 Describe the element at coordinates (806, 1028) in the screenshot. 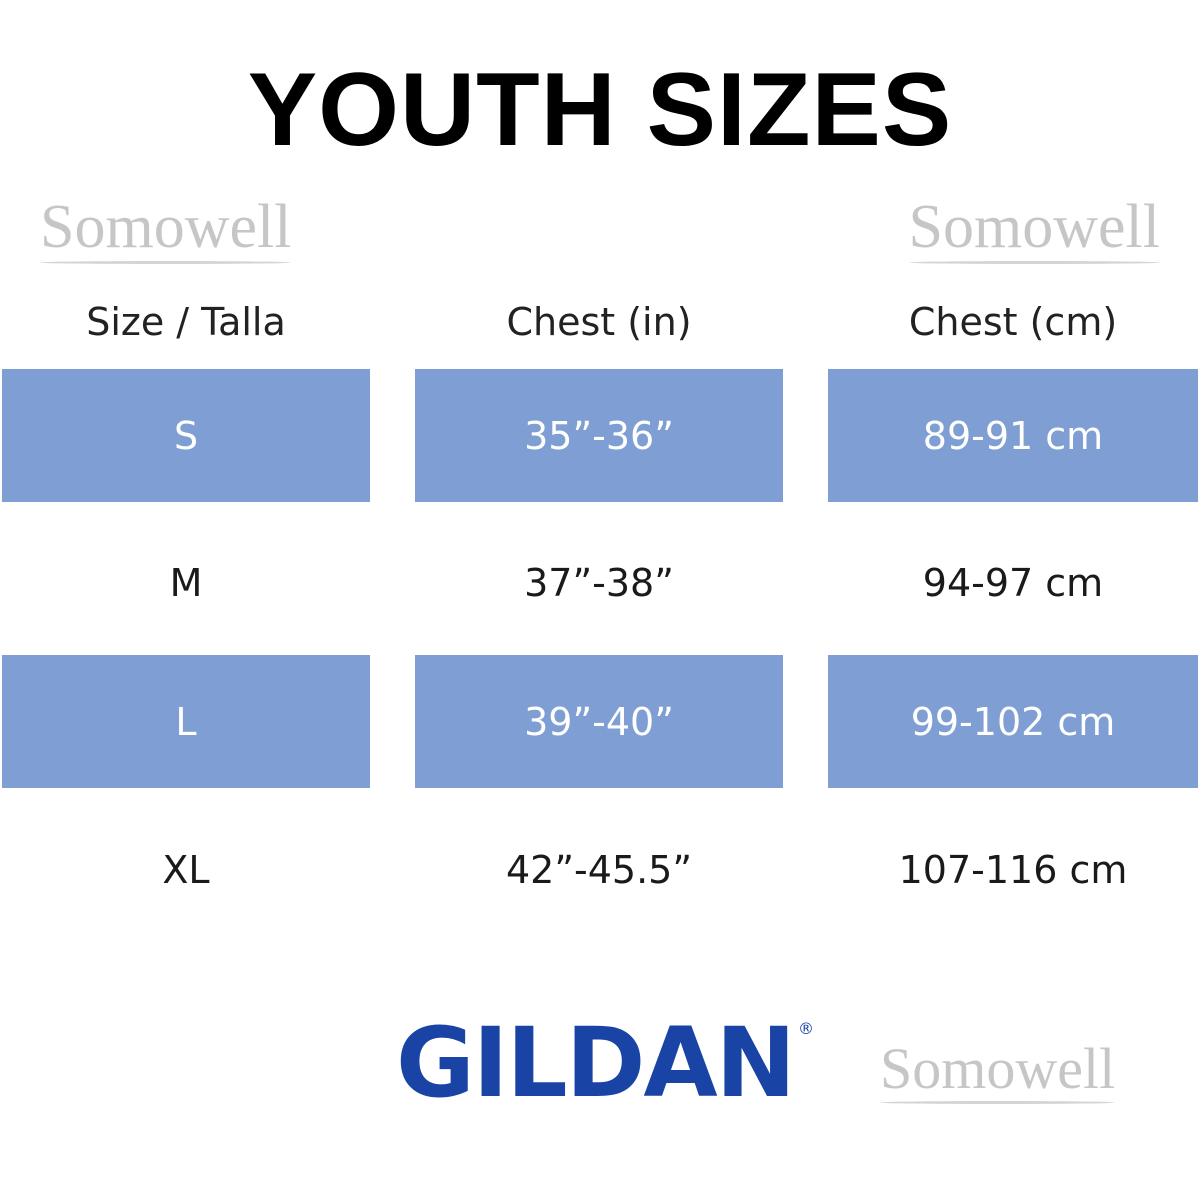

I see `registered-mark: ®` at that location.